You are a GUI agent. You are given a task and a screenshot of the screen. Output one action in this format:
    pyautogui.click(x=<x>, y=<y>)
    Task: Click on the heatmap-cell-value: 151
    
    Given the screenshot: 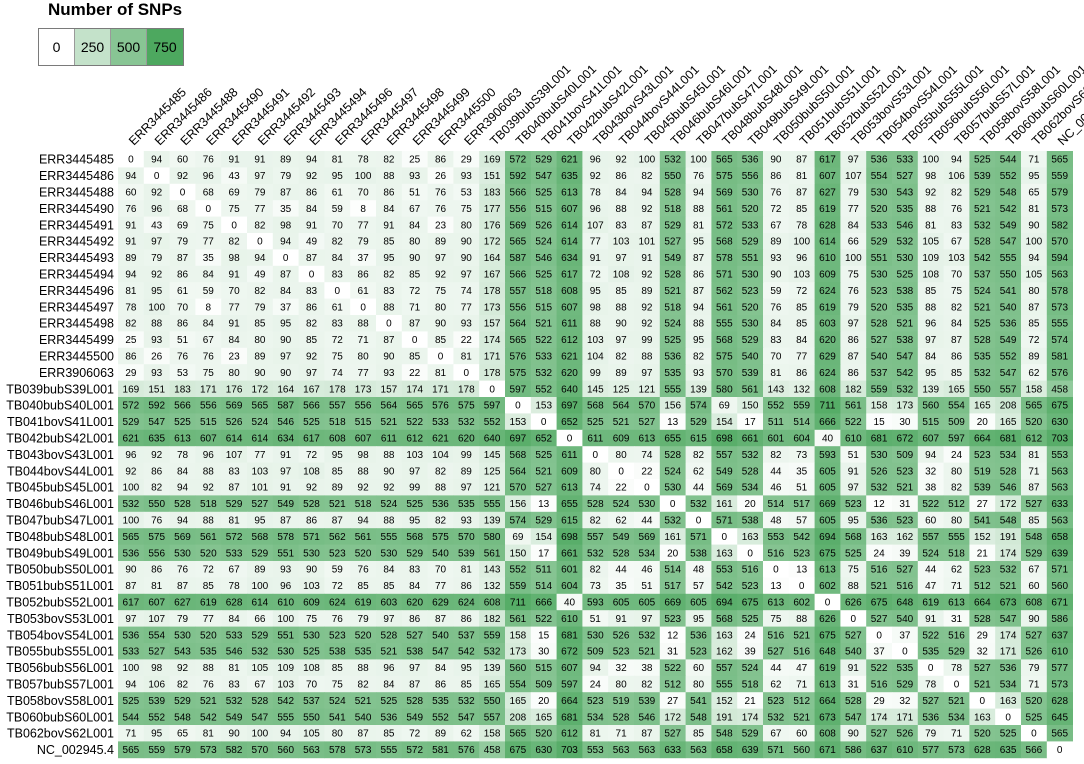 What is the action you would take?
    pyautogui.click(x=156, y=389)
    